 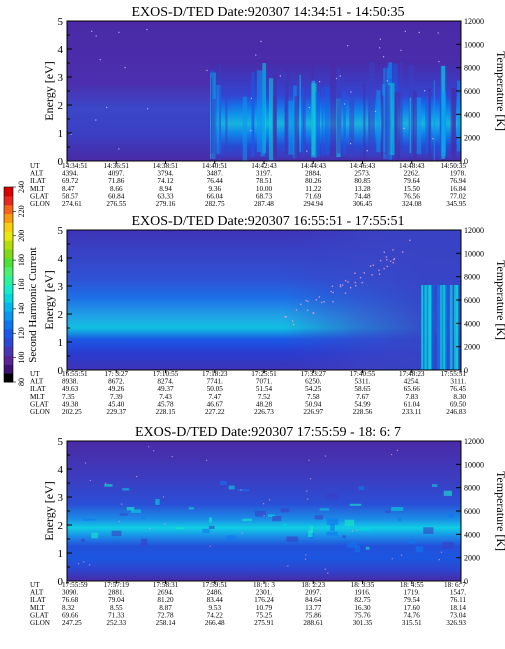 I want to click on table-cell: 69.50, so click(x=458, y=404).